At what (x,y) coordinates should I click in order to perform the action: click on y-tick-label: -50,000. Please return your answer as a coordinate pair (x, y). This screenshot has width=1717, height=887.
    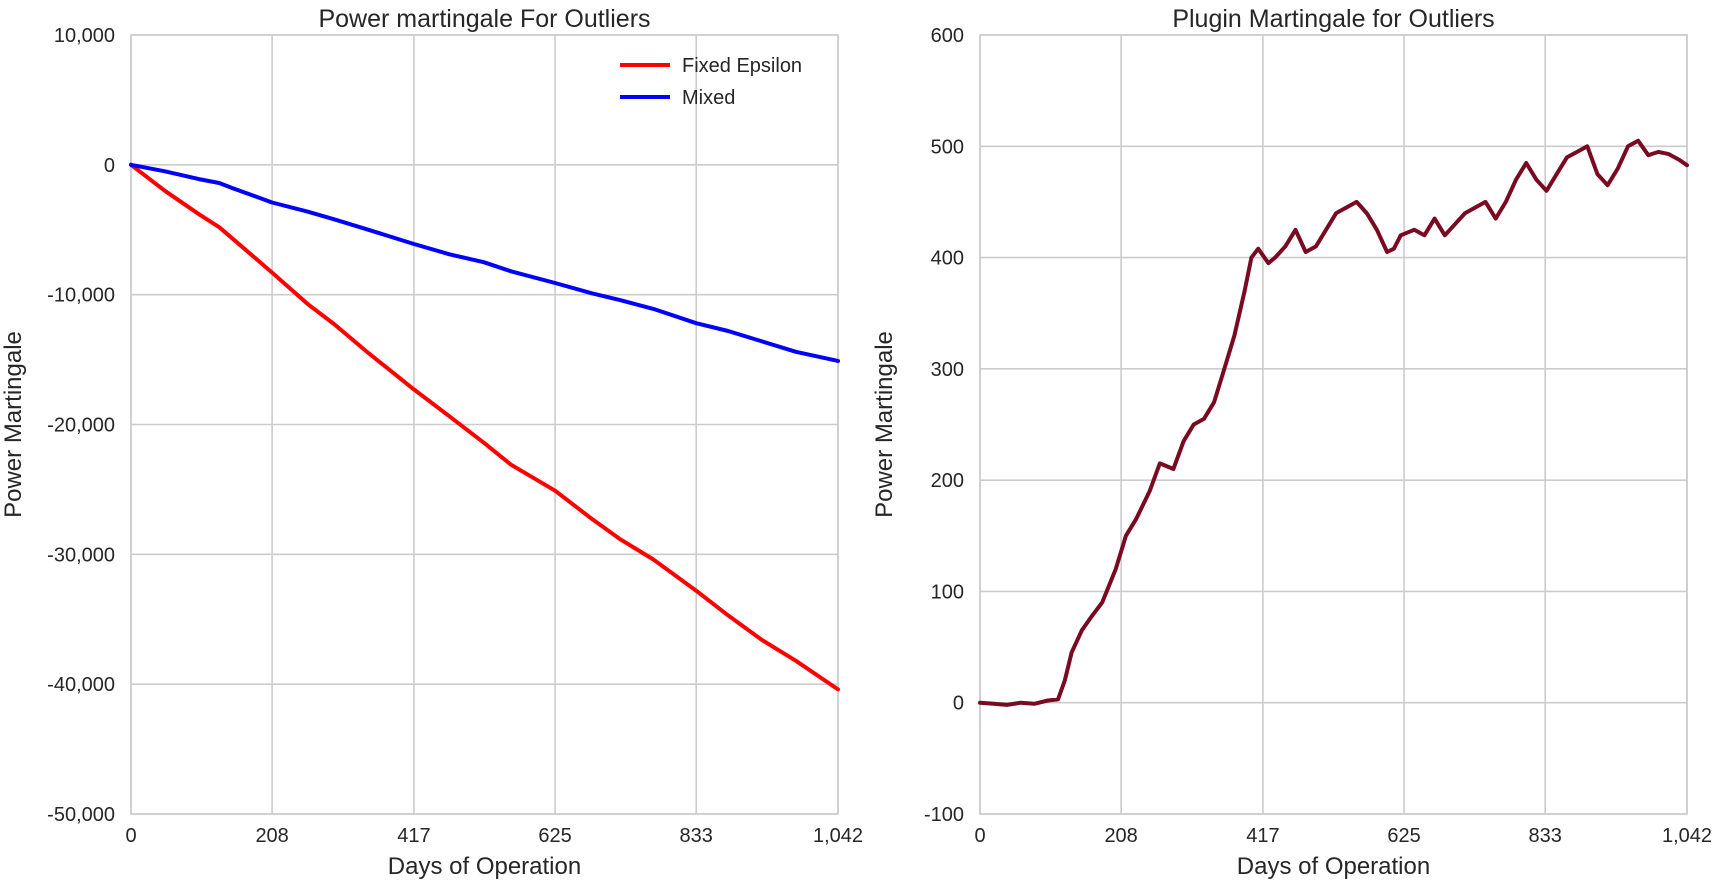
    Looking at the image, I should click on (81, 815).